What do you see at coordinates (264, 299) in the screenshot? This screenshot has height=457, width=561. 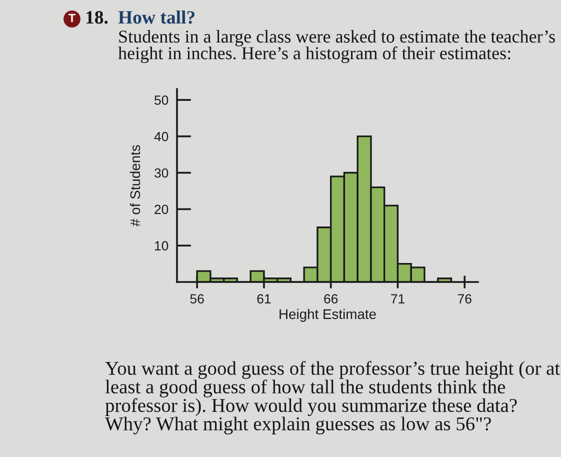 I see `x-tick-label: 61` at bounding box center [264, 299].